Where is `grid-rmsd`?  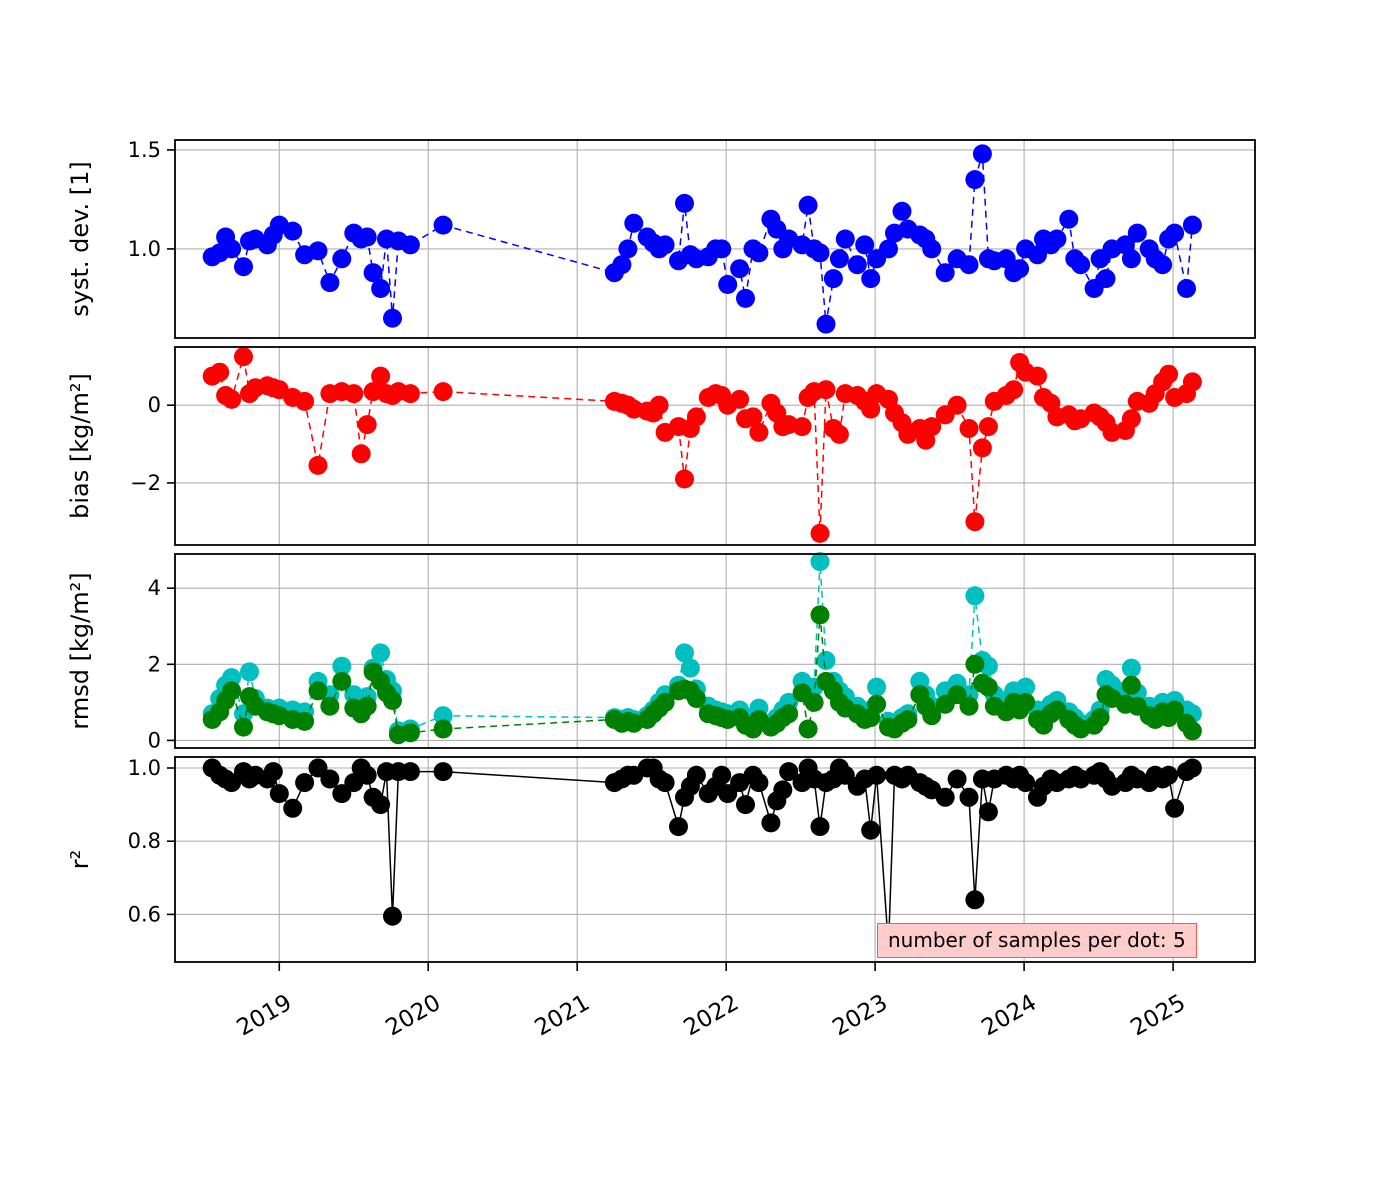
grid-rmsd is located at coordinates (715, 651).